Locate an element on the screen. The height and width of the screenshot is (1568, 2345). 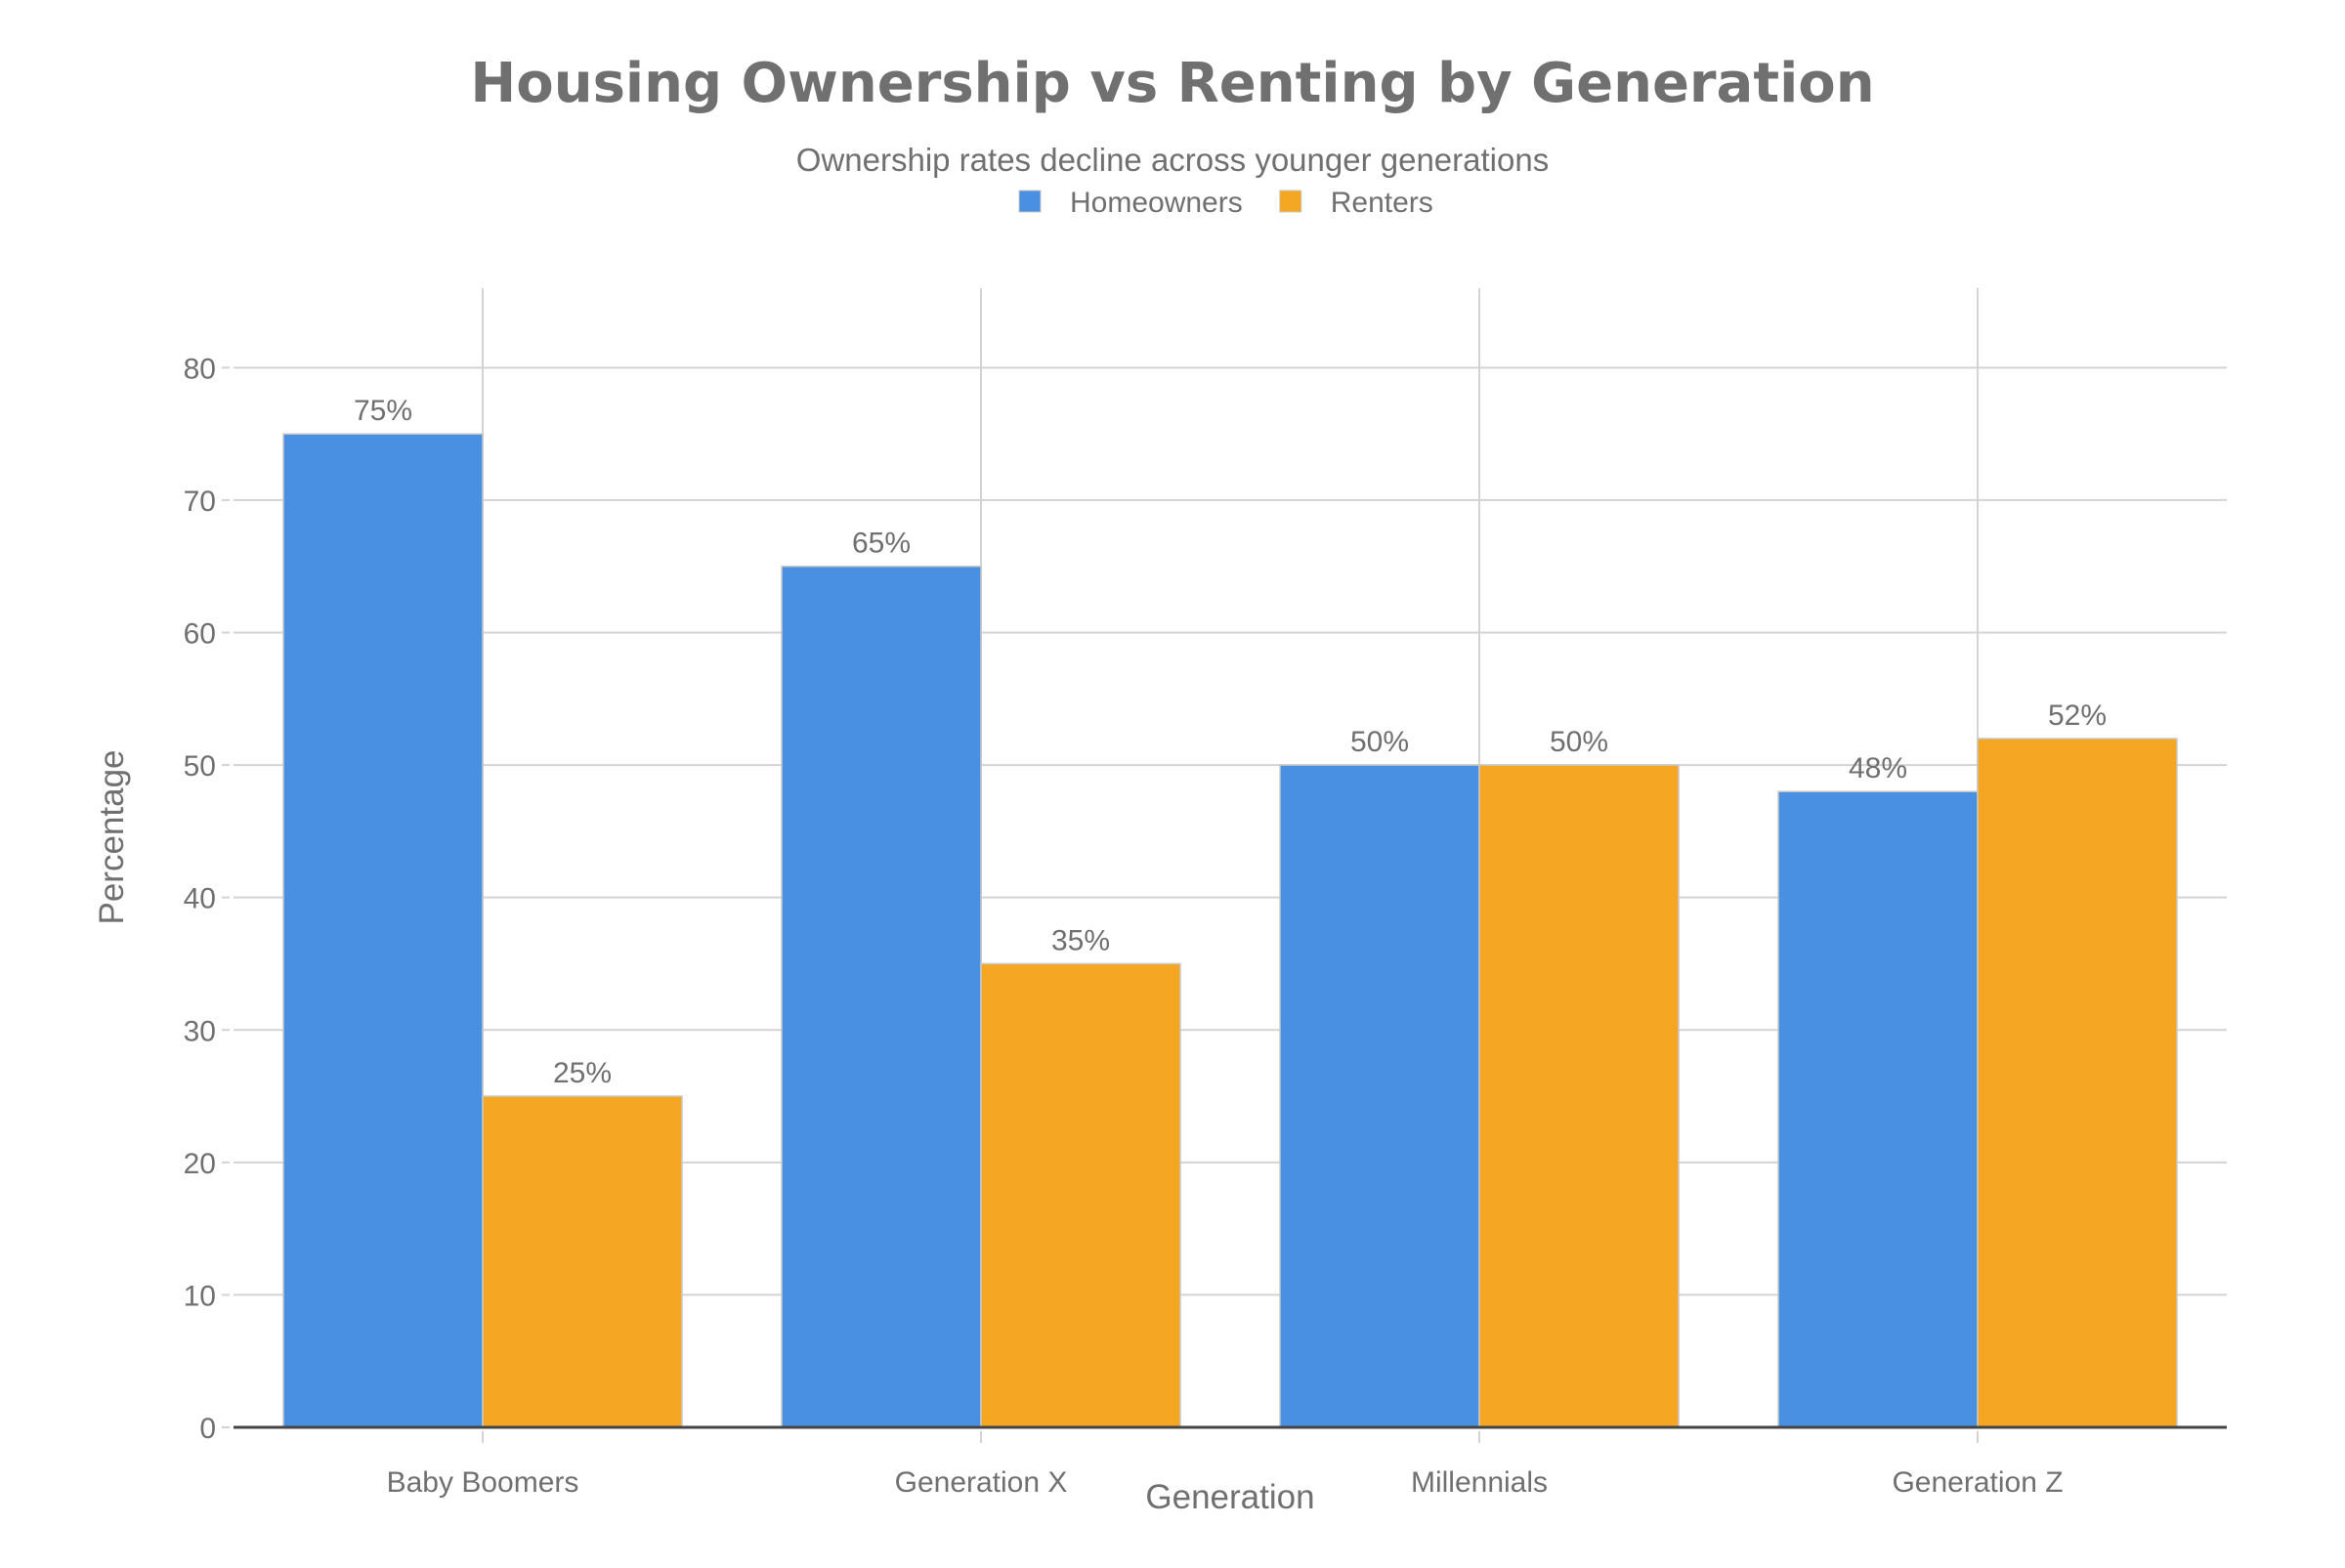
y-tick-label: 30 is located at coordinates (200, 1031).